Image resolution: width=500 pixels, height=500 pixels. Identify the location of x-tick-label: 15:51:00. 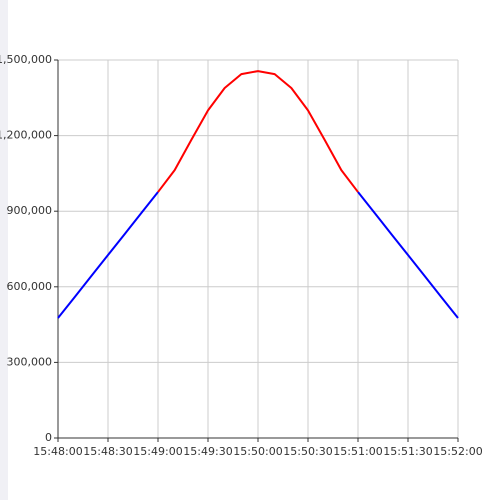
(357, 451).